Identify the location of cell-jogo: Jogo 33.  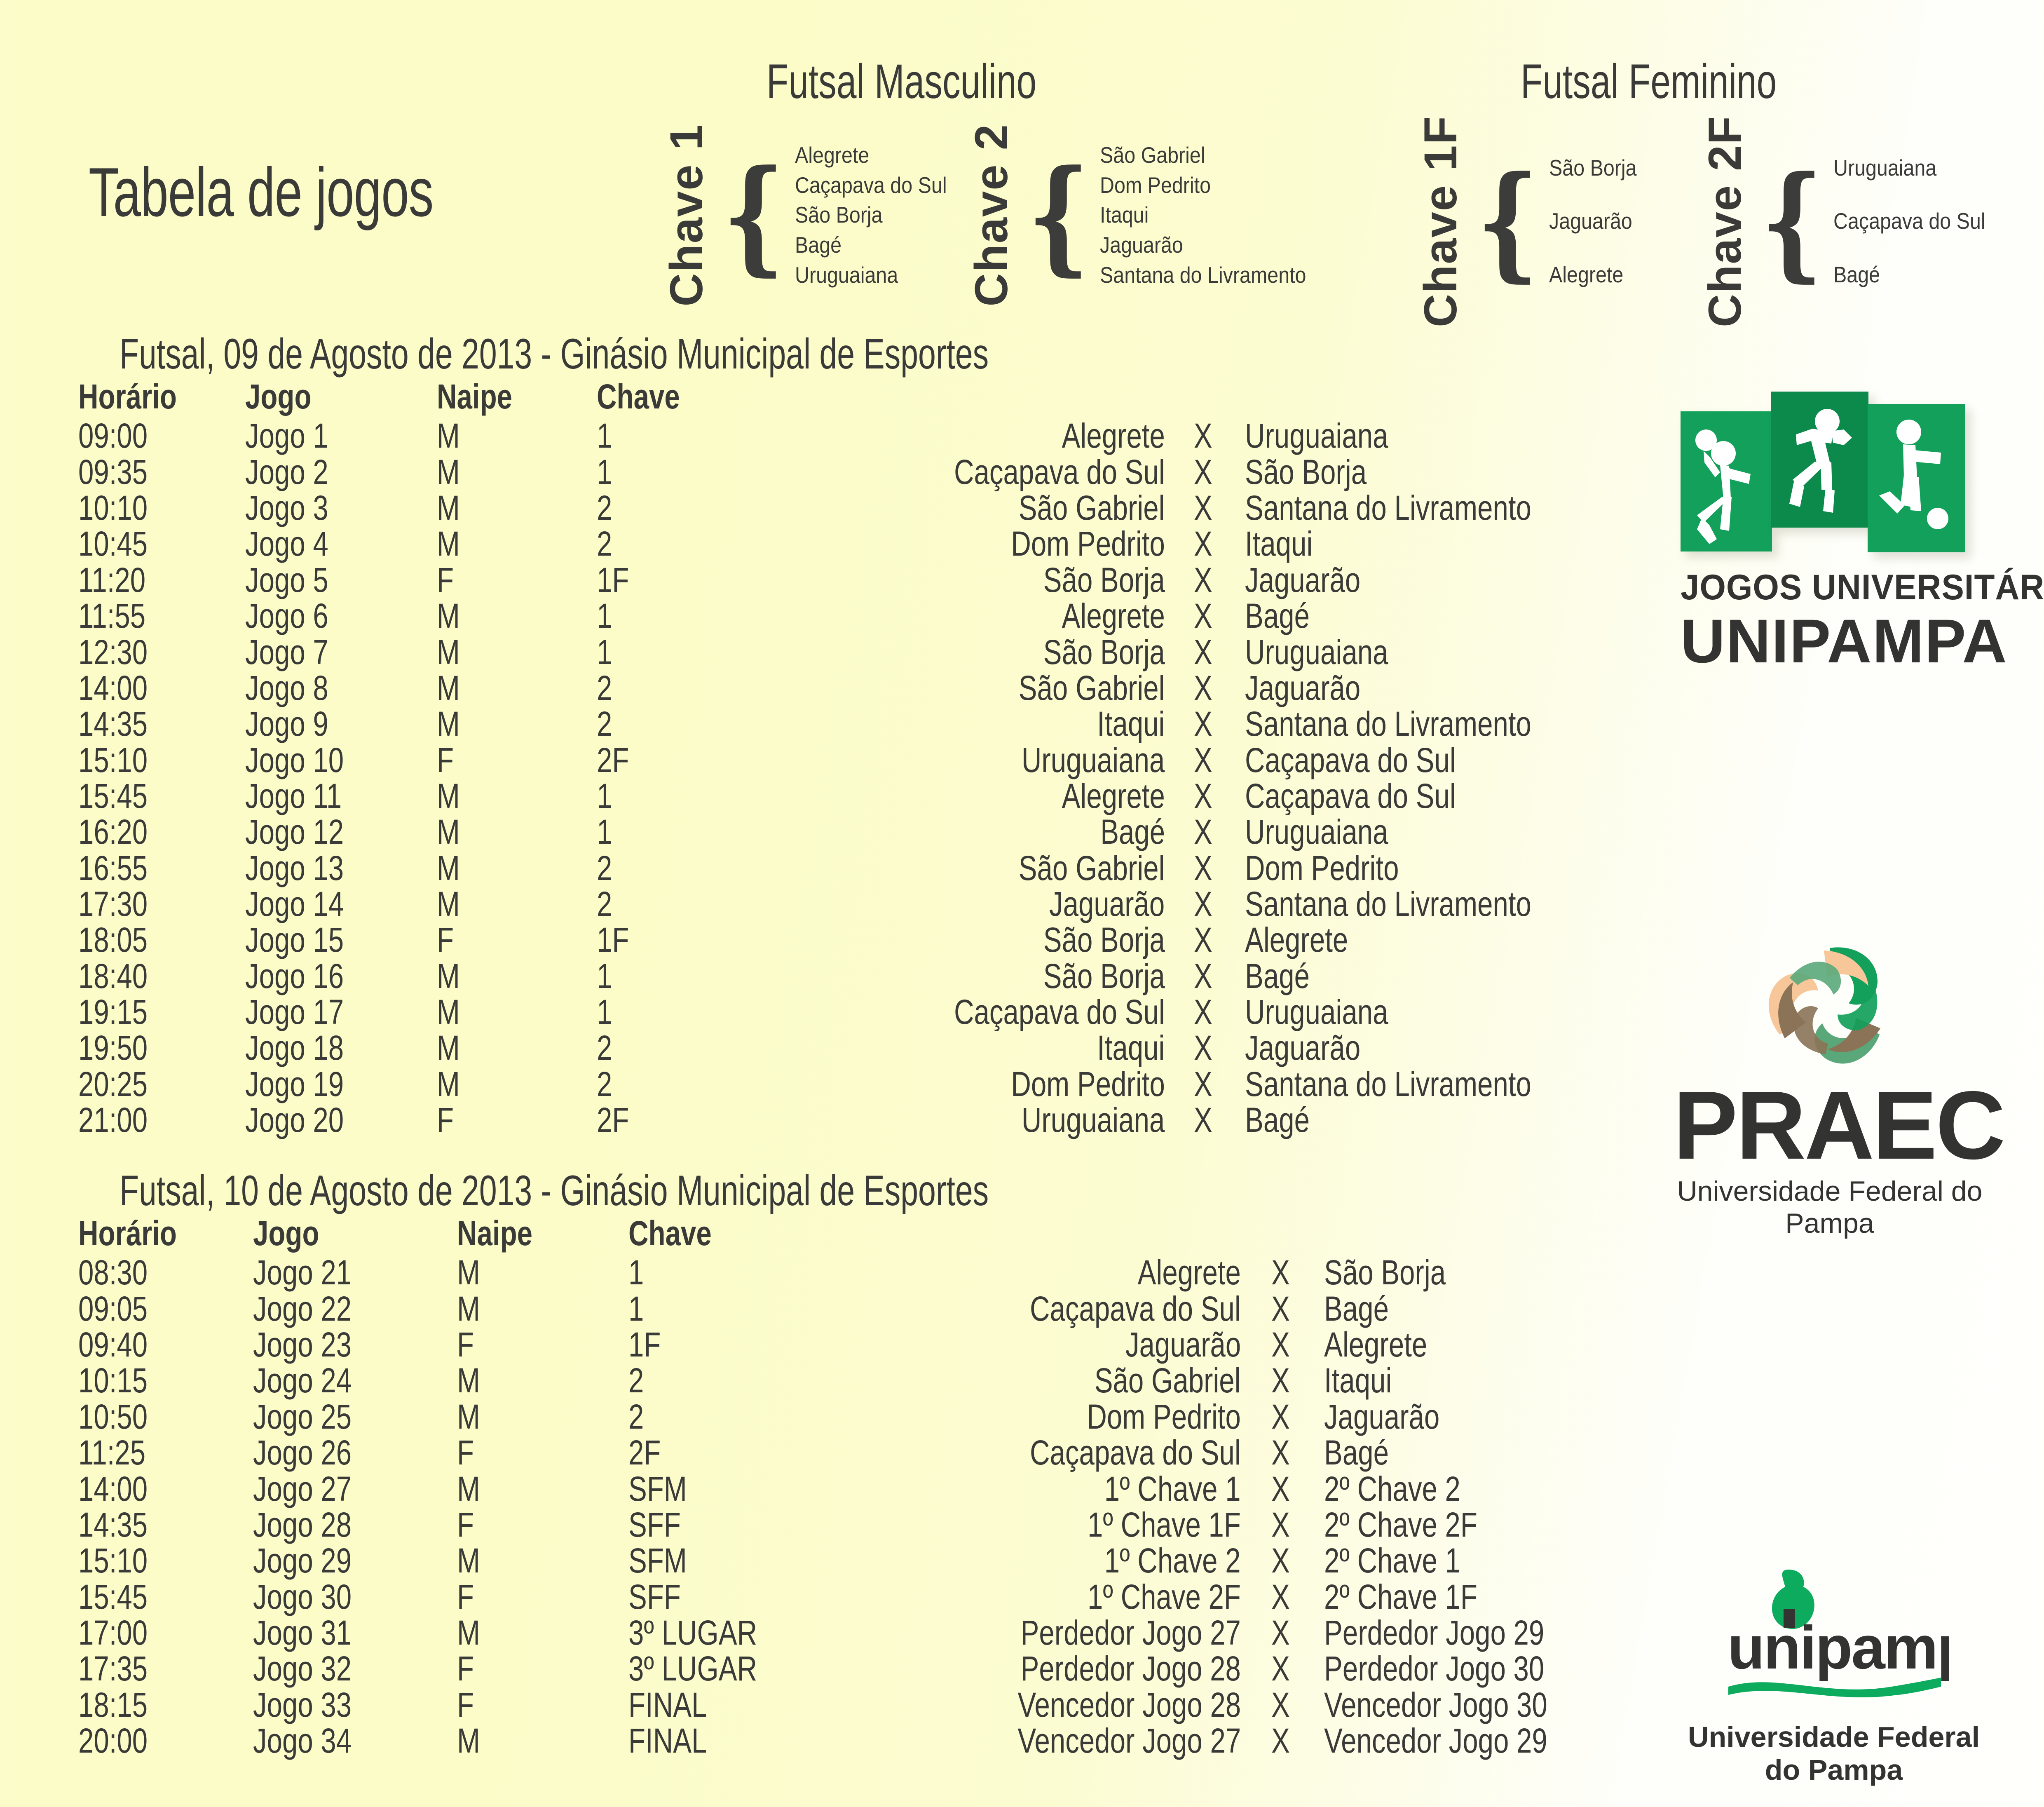
(302, 1704).